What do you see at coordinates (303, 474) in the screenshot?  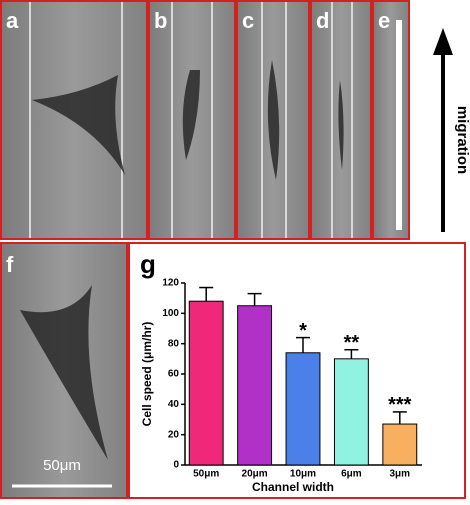 I see `x-tick-label: 10μm` at bounding box center [303, 474].